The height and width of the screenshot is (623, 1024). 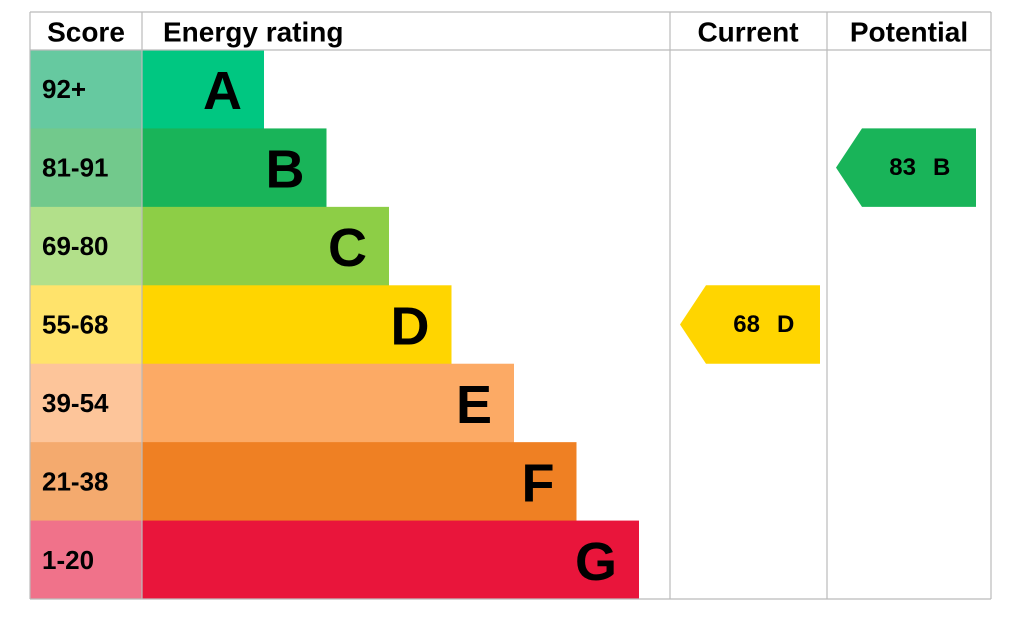 I want to click on score-label: 92+, so click(x=64, y=89).